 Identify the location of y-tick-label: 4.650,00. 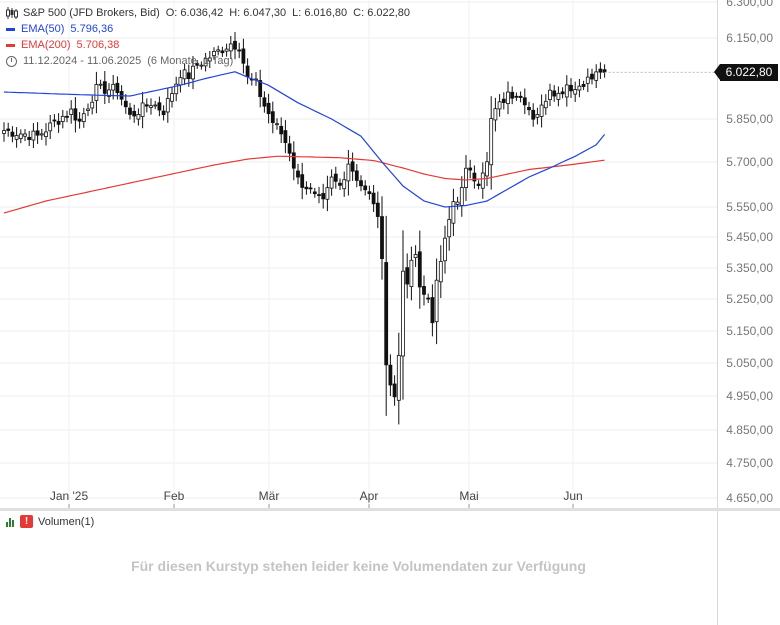
(749, 498).